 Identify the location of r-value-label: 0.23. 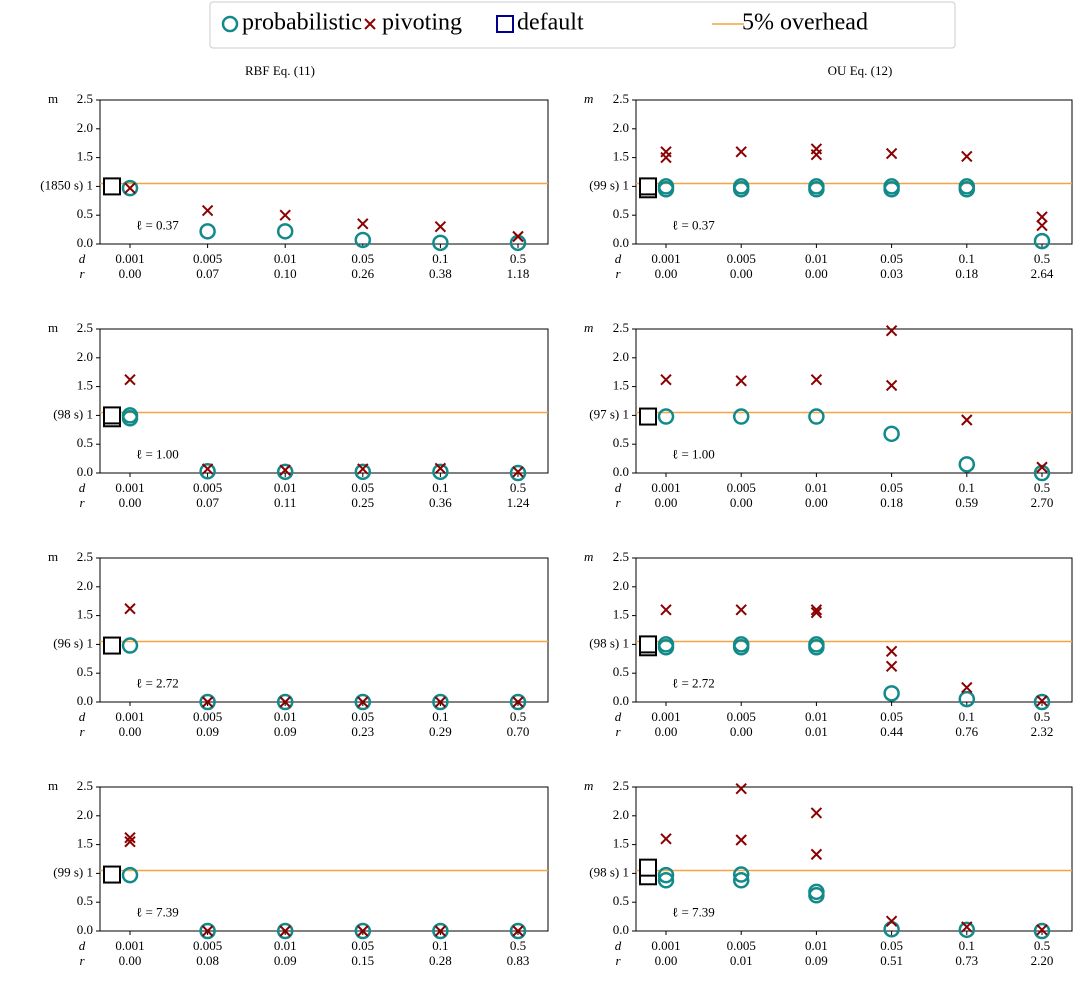
(362, 731).